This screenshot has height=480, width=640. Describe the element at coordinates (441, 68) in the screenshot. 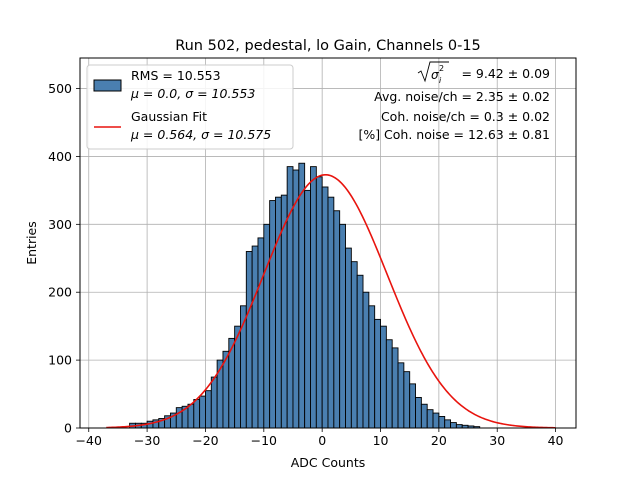

I see `sigma-superscript: 2` at that location.